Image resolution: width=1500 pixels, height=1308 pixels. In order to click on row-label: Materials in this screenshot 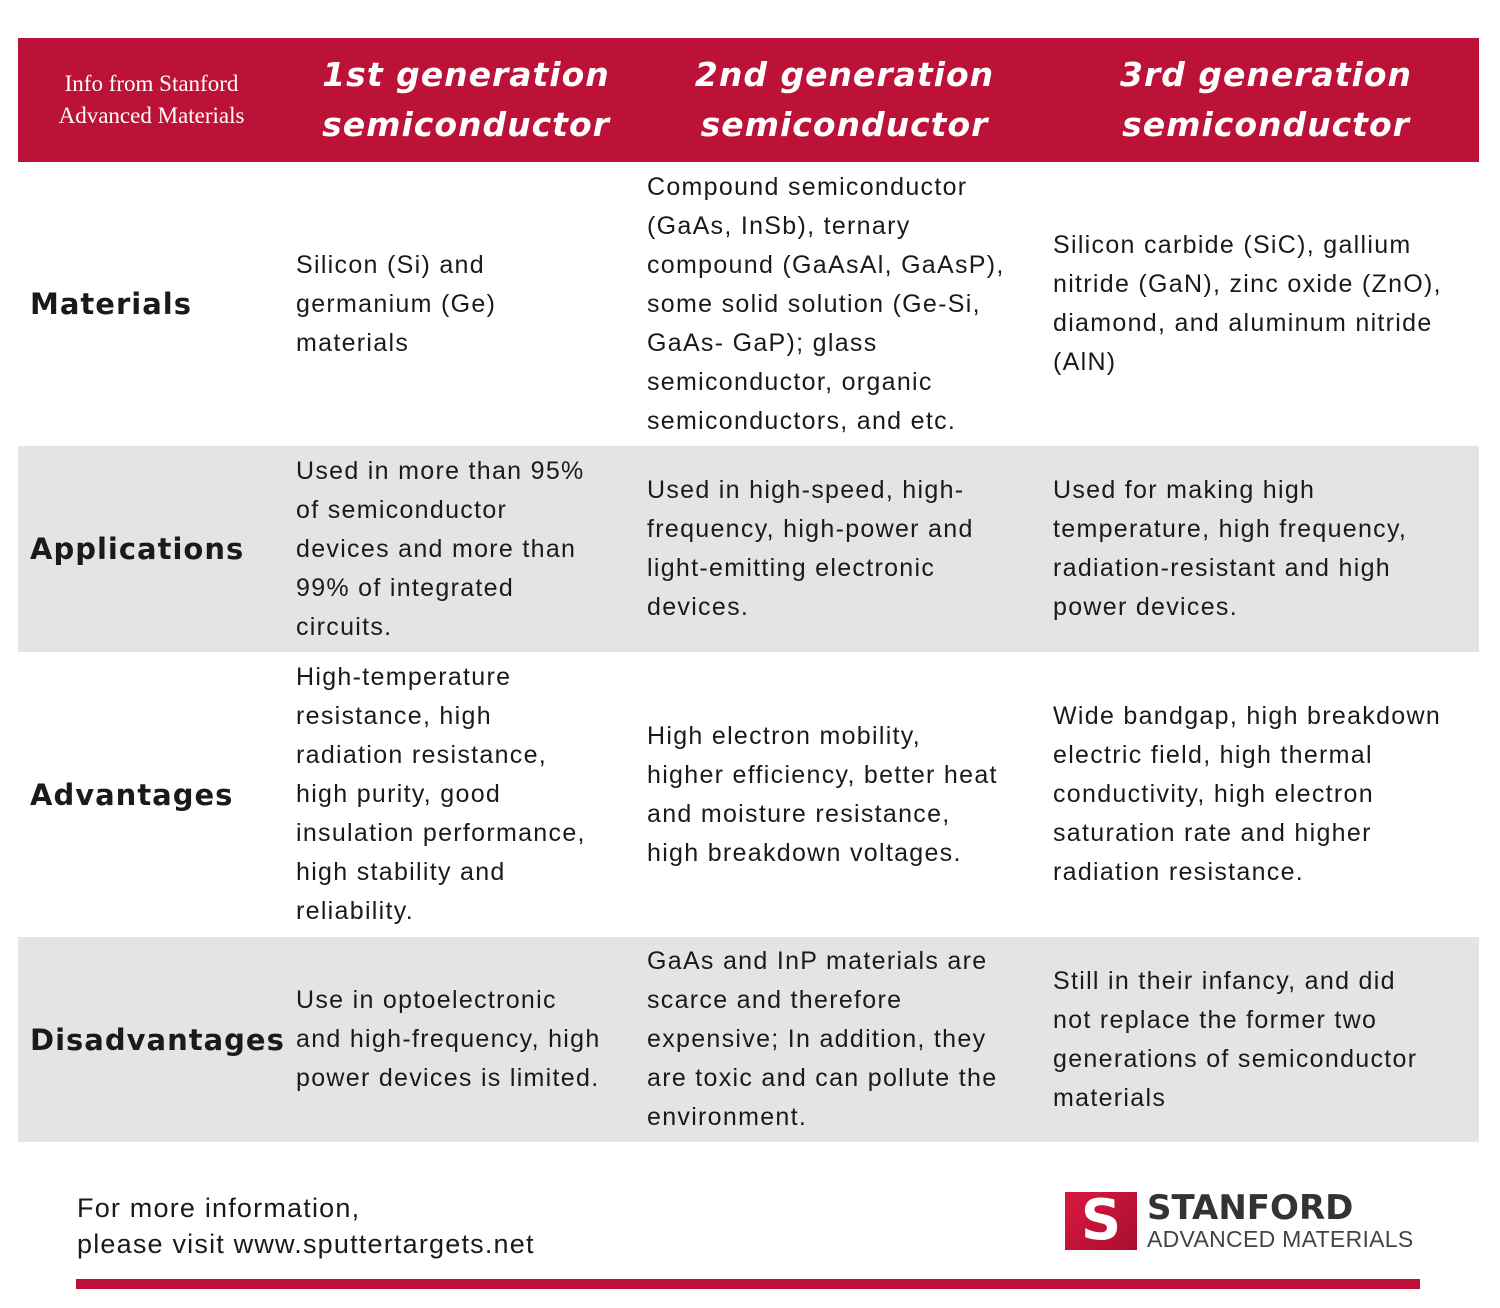, I will do `click(111, 304)`.